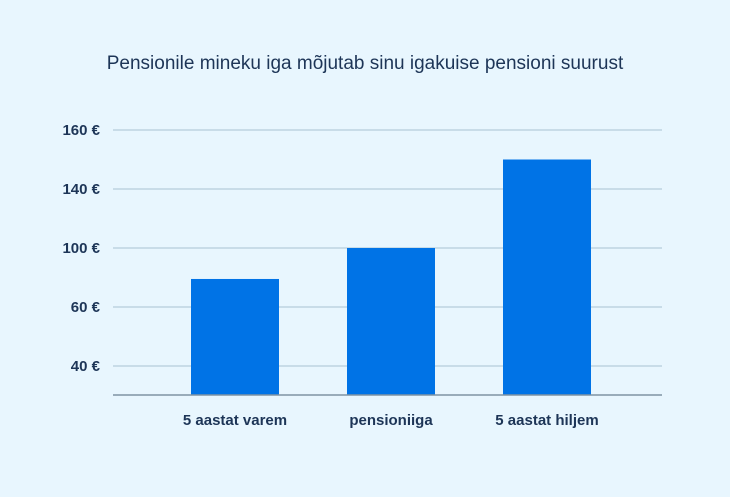 This screenshot has width=730, height=497. I want to click on y-tick-label: 60 €, so click(86, 307).